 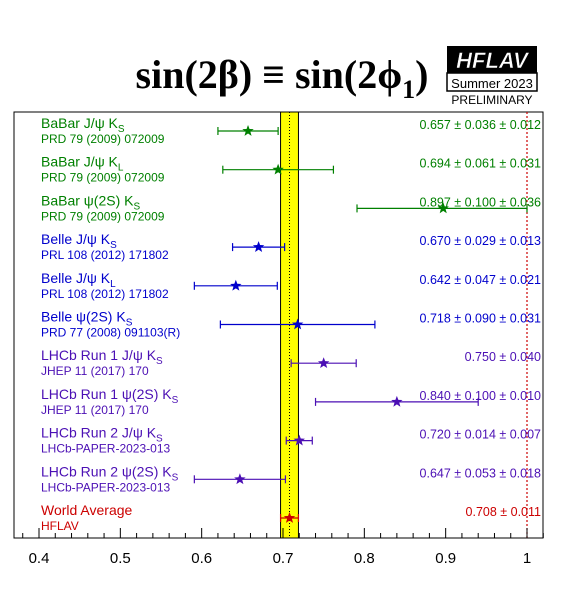 I want to click on measurement-value: 0.647 ± 0.053 ± 0.018, so click(x=481, y=473).